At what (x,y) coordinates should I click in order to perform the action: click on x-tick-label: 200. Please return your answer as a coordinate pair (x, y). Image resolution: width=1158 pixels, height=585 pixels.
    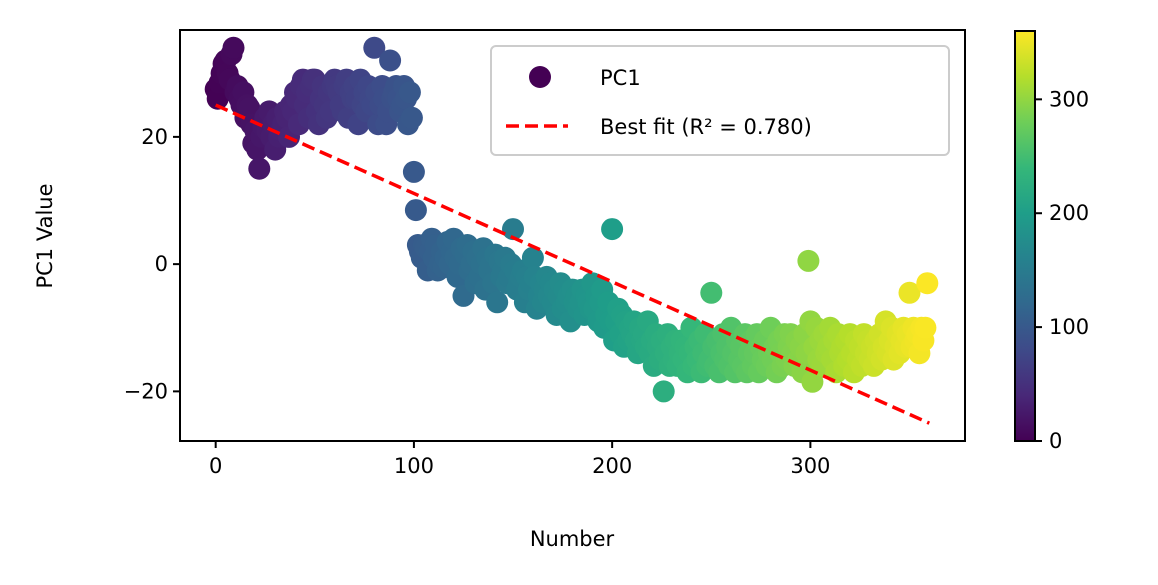
    Looking at the image, I should click on (612, 466).